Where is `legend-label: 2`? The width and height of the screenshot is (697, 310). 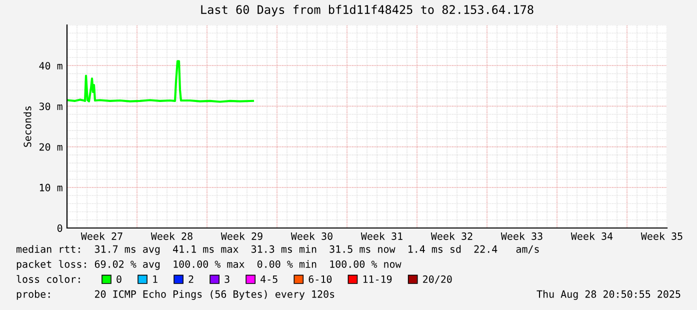 legend-label: 2 is located at coordinates (191, 279).